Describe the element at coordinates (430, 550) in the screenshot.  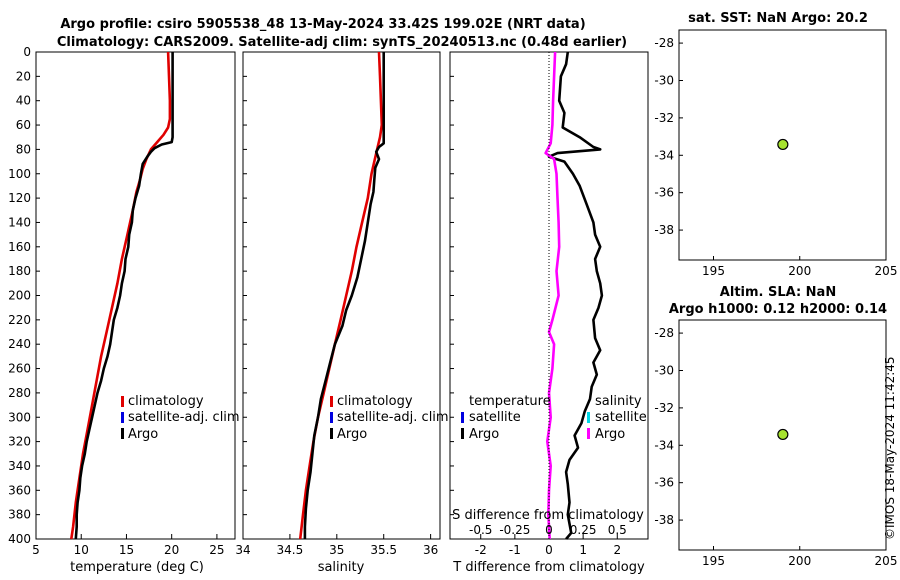
I see `x-tick-label: 36` at that location.